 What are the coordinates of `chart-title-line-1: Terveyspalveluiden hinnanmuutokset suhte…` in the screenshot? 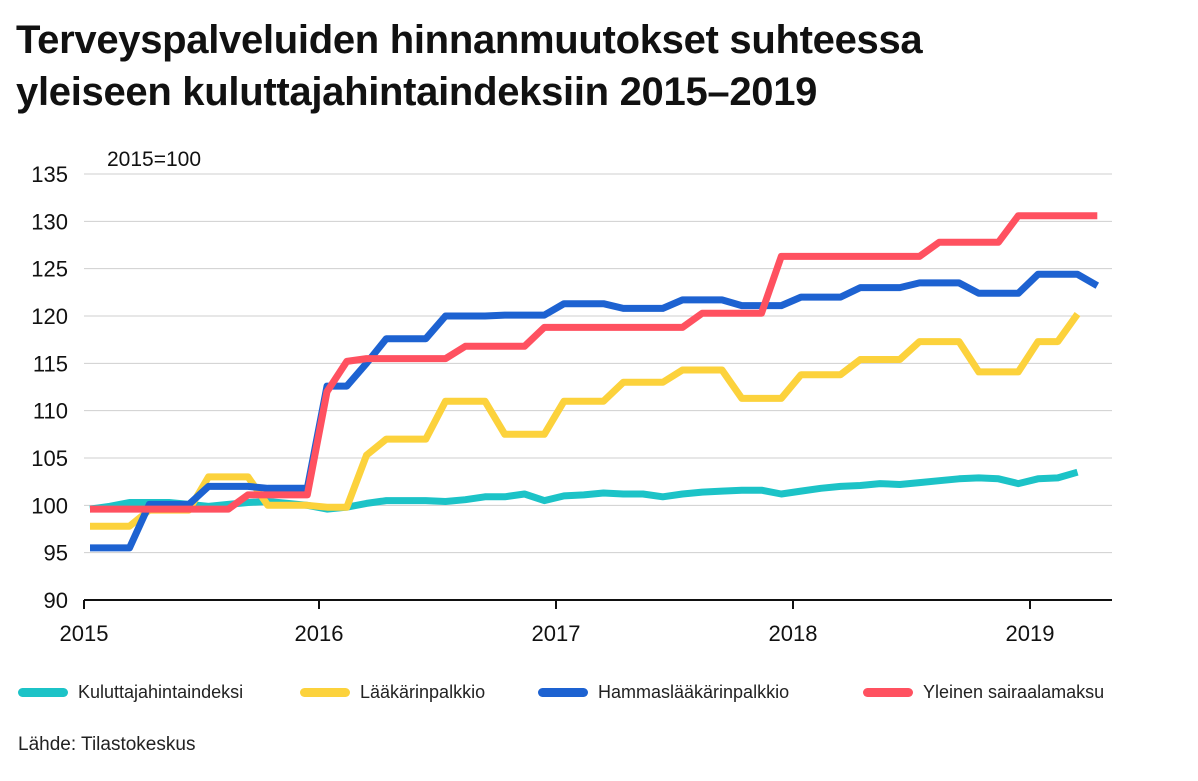 It's located at (469, 40).